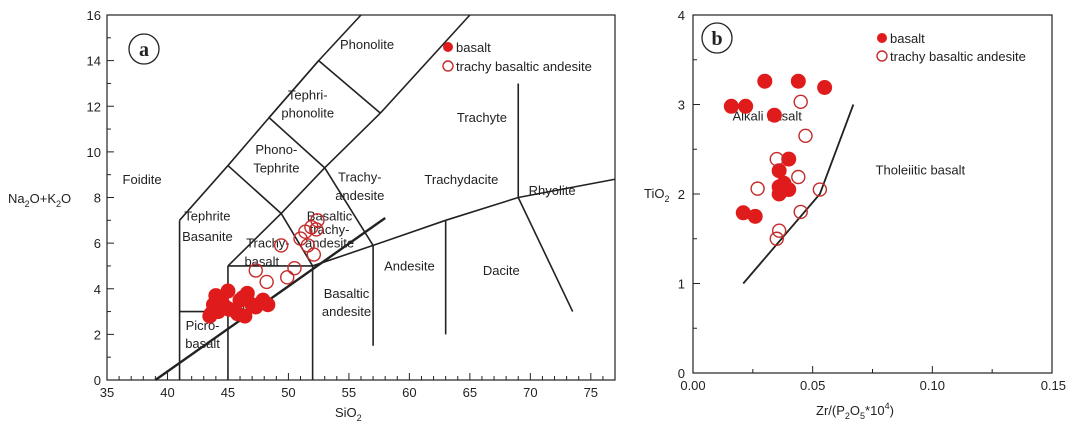  Describe the element at coordinates (97, 198) in the screenshot. I see `y-tick-label: 8` at that location.